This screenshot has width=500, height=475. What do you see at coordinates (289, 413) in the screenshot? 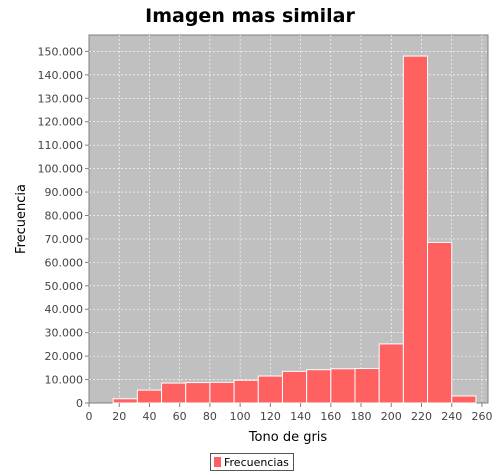
I see `x-axis-ticks: 0 20 40 60 80 100 120 140 160 180 200 220 240 260` at bounding box center [289, 413].